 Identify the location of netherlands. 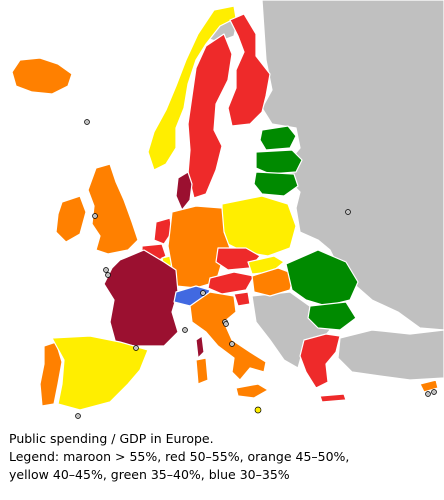
(163, 231).